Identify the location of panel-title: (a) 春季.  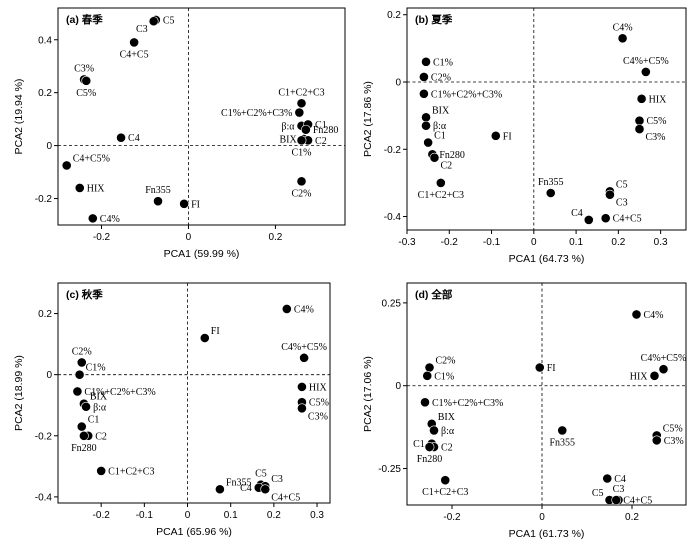
(84, 19).